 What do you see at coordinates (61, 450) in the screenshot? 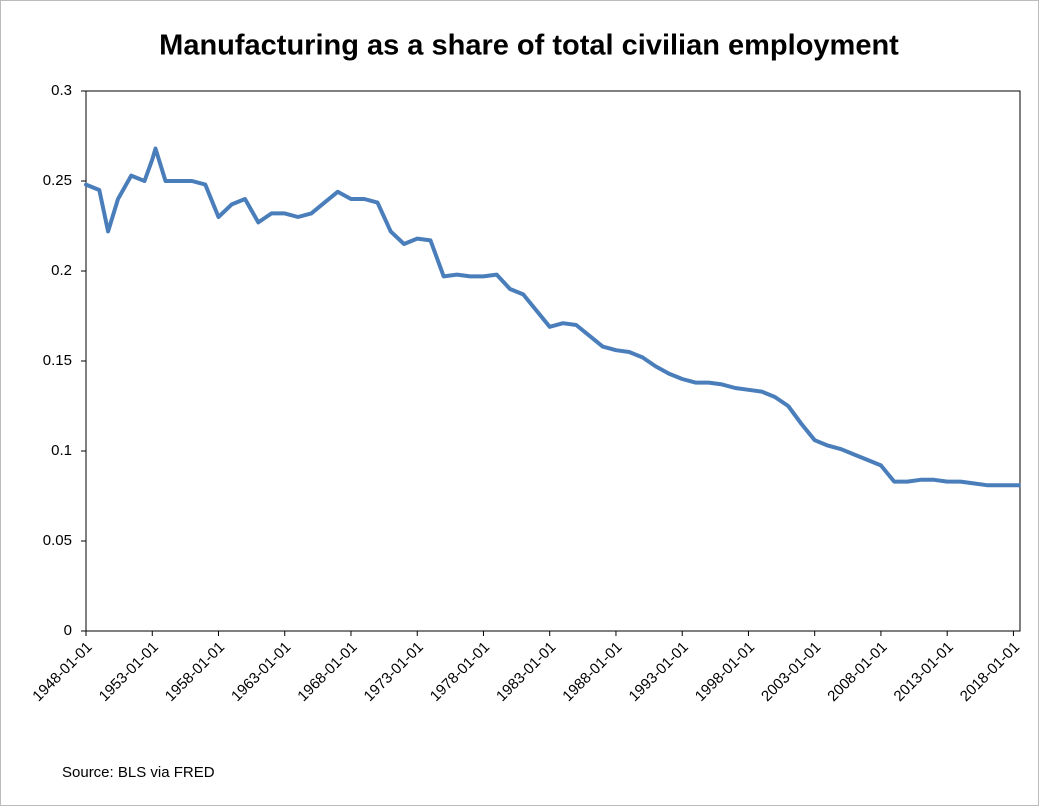
I see `y-tick-label: 0.1` at bounding box center [61, 450].